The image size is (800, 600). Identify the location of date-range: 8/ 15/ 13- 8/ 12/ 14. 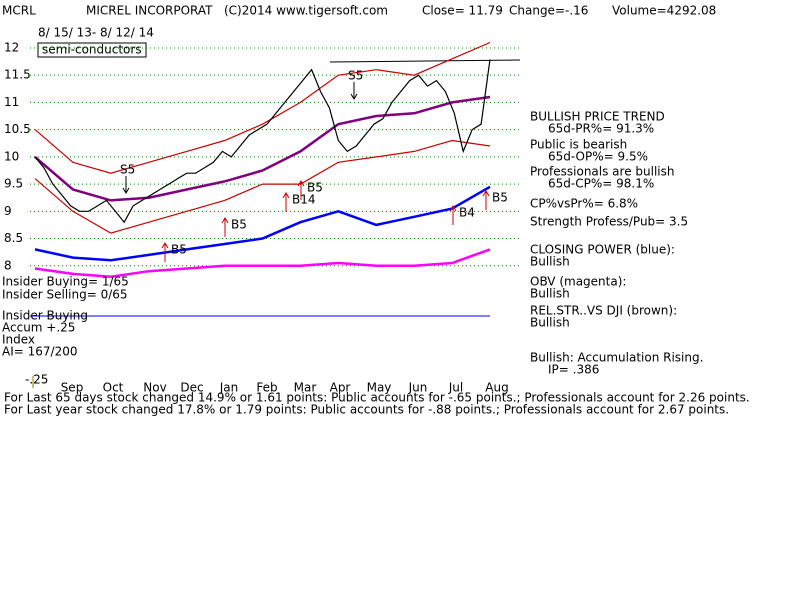
(96, 33).